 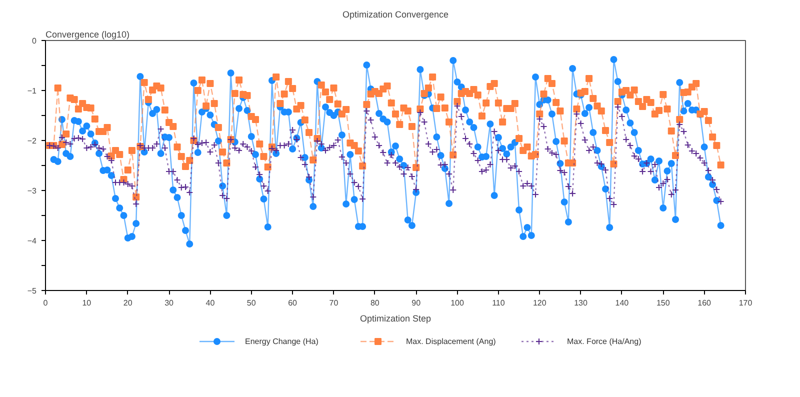 I want to click on x-tick-label: 90, so click(x=417, y=303).